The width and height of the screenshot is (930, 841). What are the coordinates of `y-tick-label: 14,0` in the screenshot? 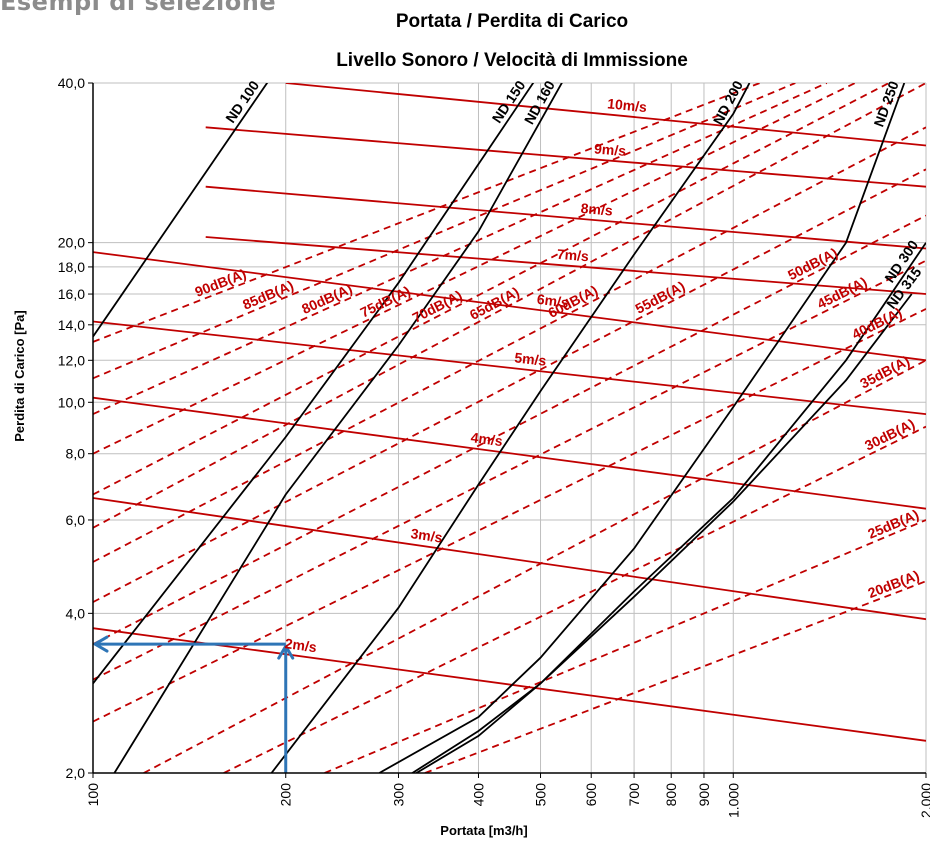 It's located at (71, 325).